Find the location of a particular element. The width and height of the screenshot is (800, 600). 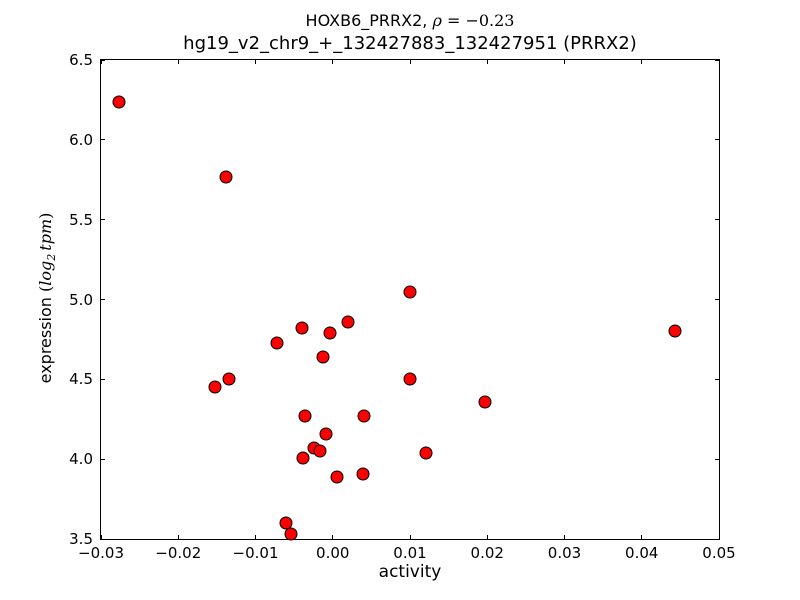

y-axis-label-log-sub: 2 is located at coordinates (52, 257).